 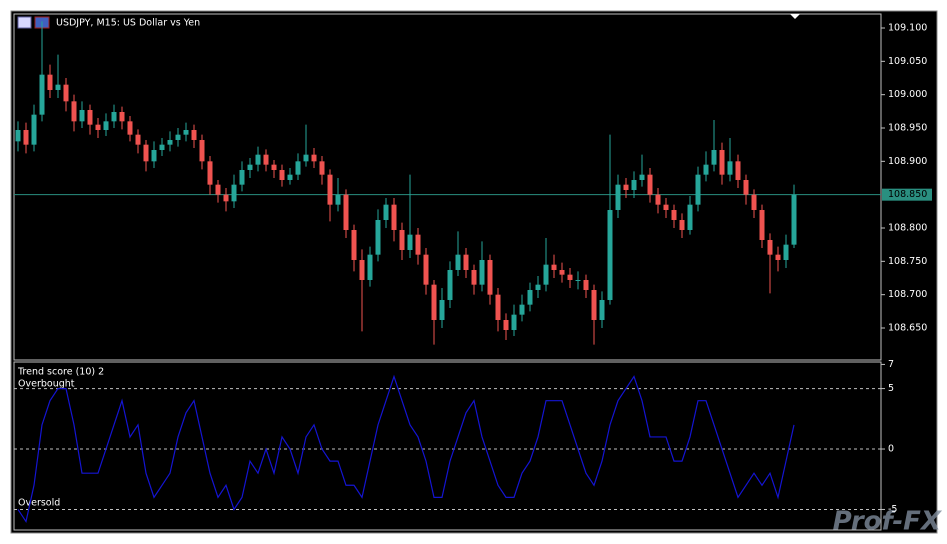 I want to click on y-tick-label: 0, so click(x=891, y=449).